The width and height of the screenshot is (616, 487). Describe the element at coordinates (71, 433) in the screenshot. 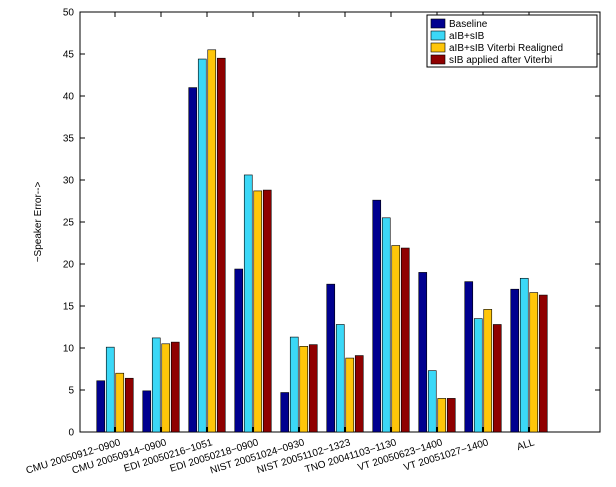

I see `y-tick-label: 0` at that location.